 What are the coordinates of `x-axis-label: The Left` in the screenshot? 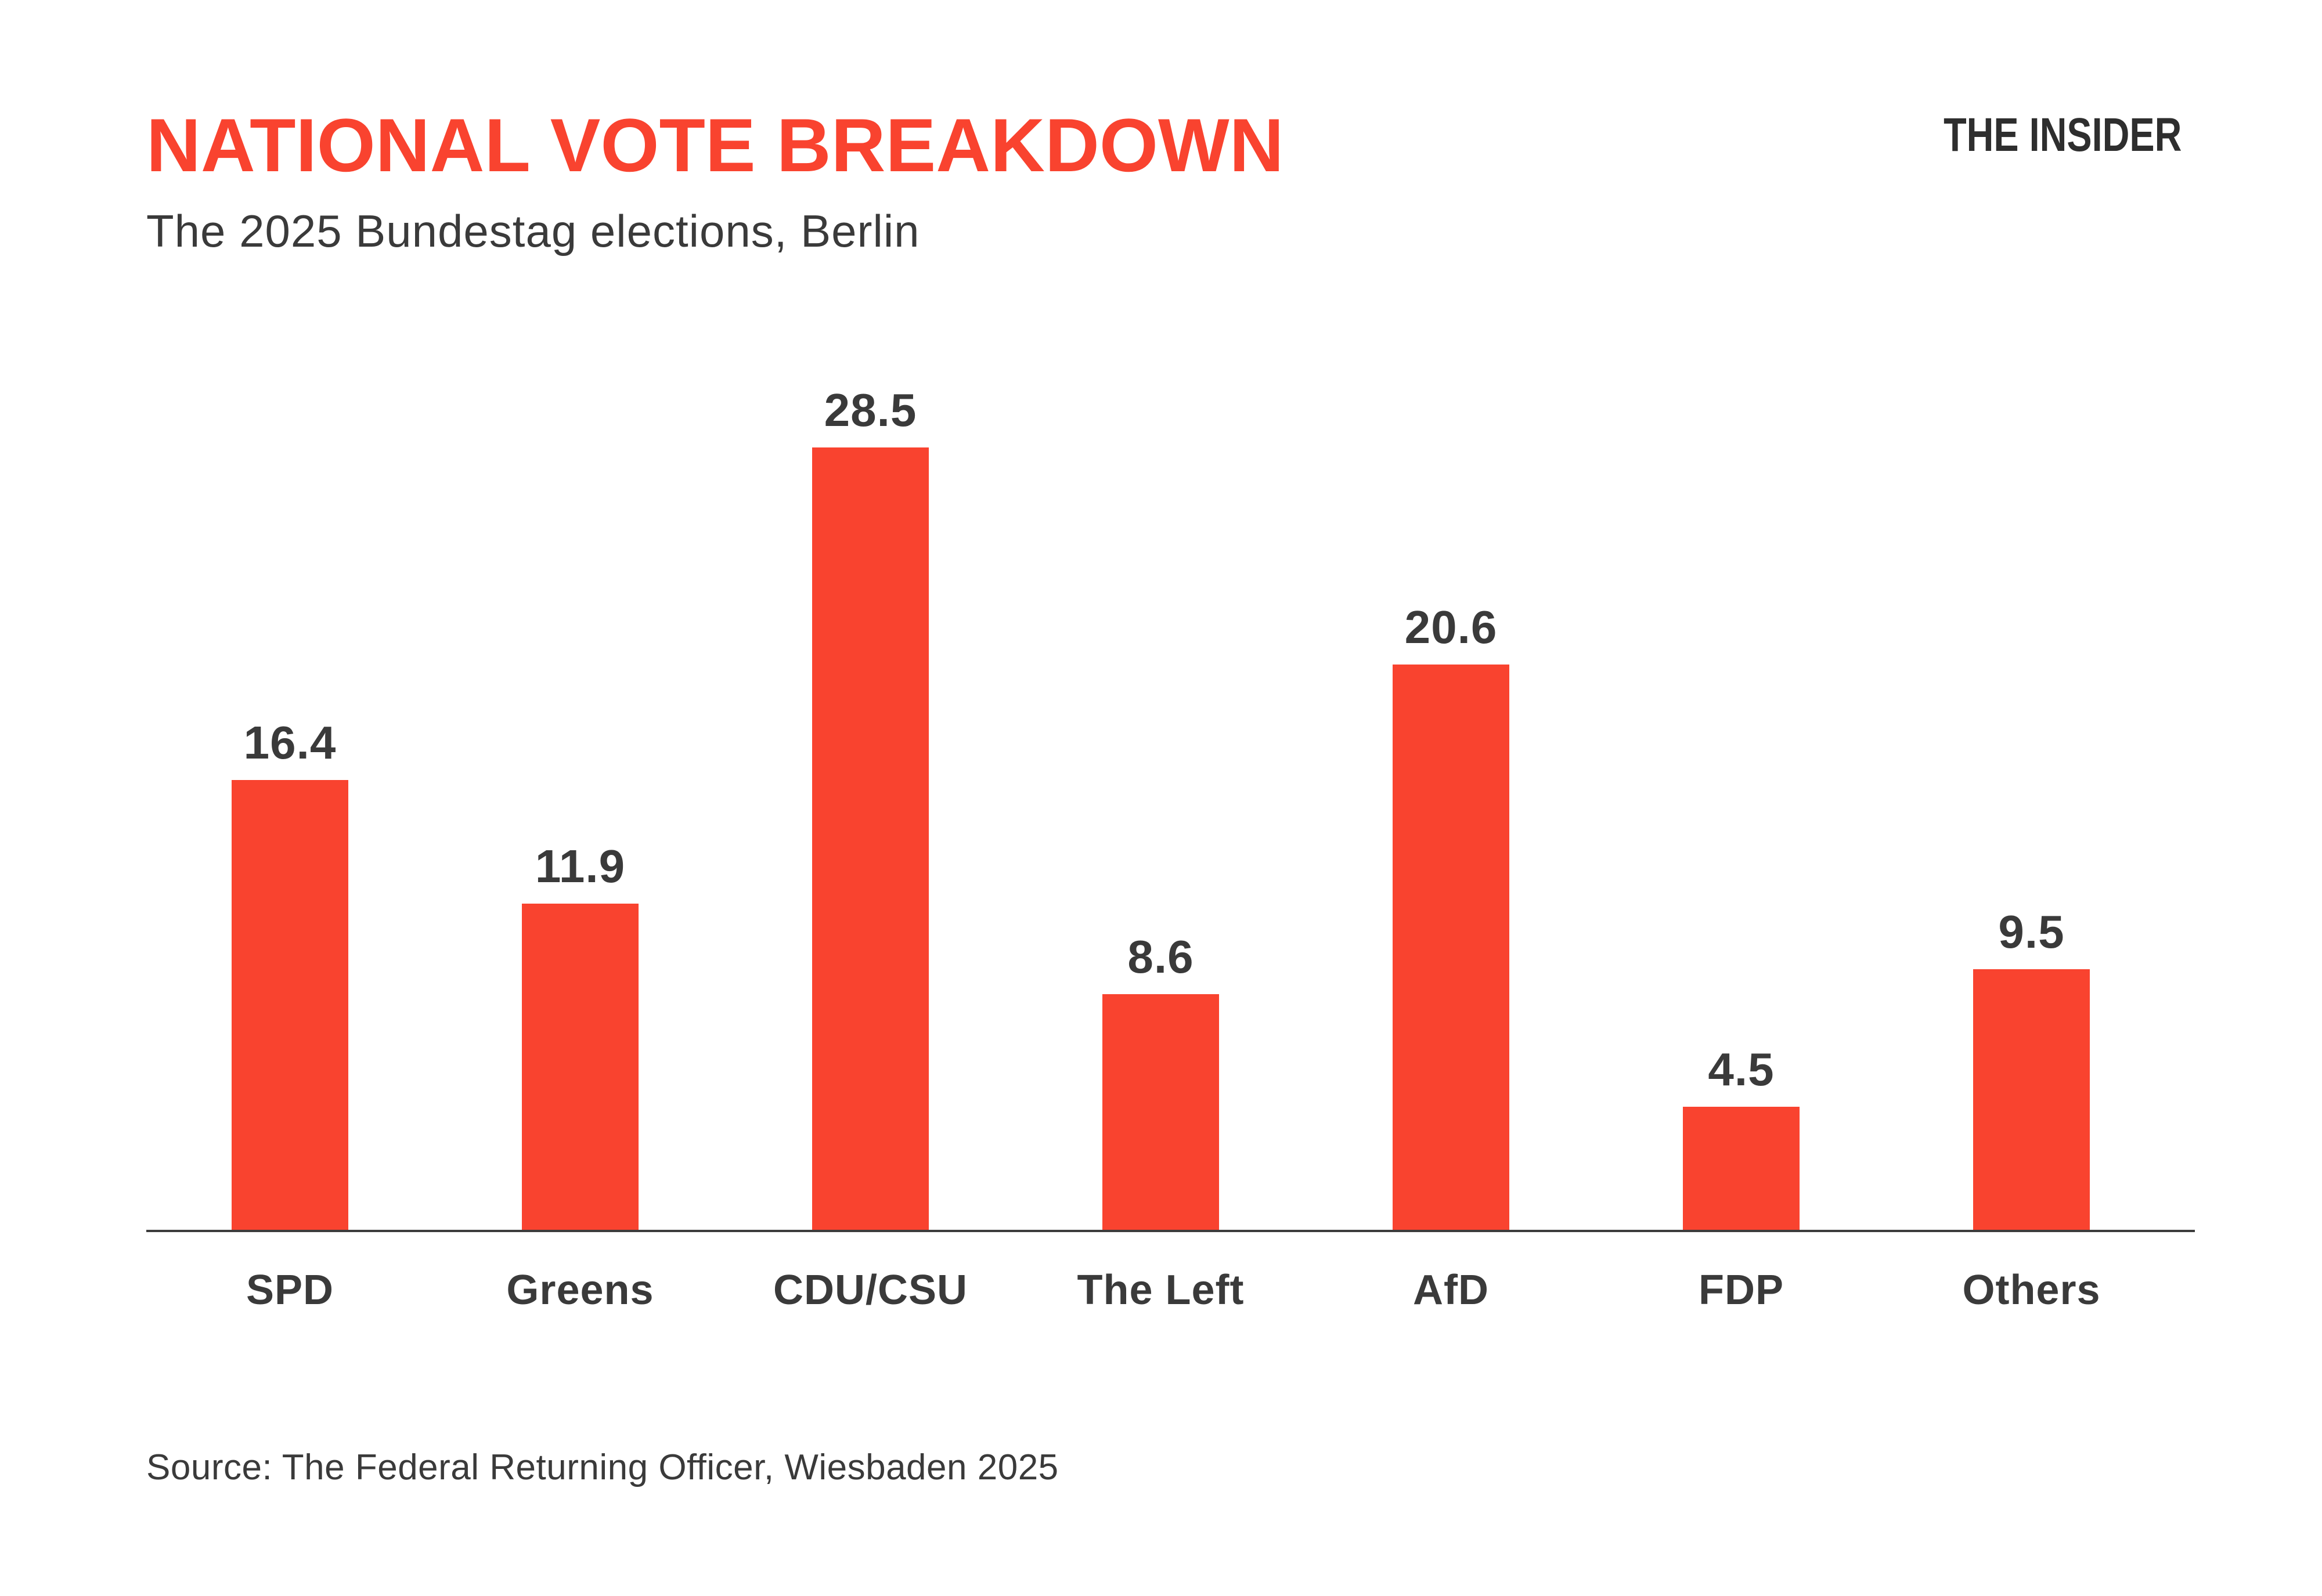 It's located at (1161, 1290).